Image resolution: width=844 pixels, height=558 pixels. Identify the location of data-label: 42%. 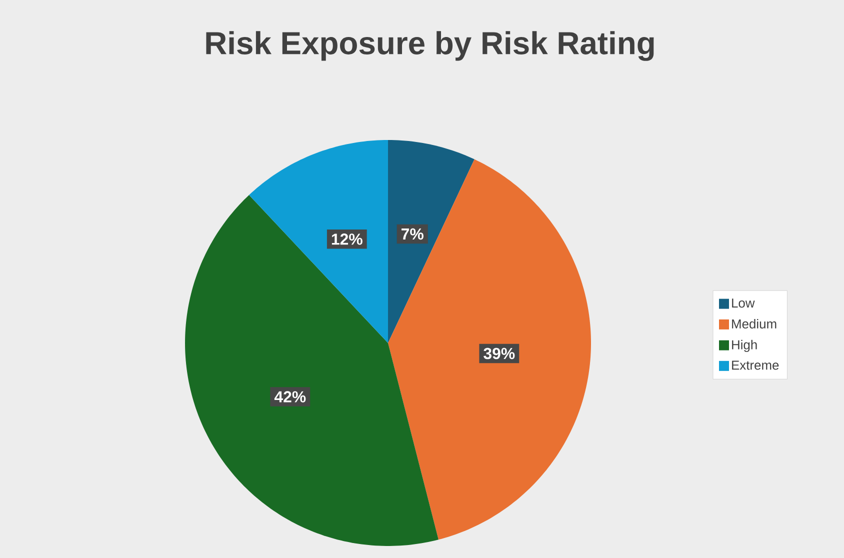
(290, 396).